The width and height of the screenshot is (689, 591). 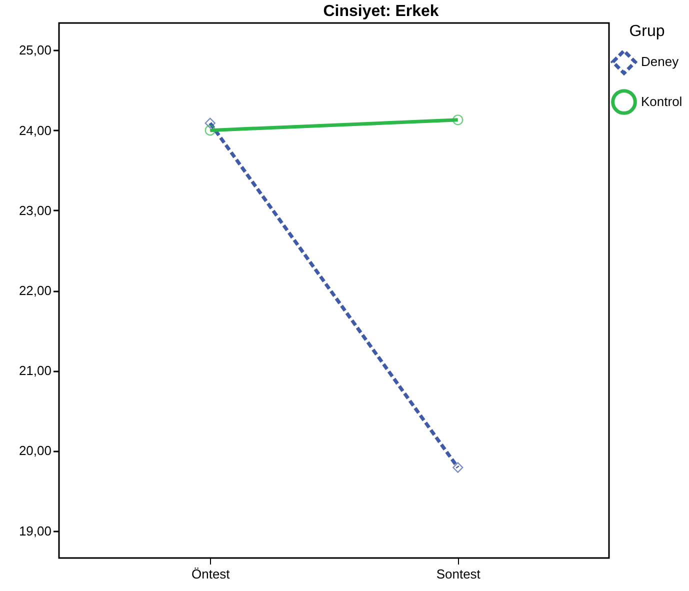 I want to click on chart-title: Cinsiyet: Erkek, so click(x=381, y=11).